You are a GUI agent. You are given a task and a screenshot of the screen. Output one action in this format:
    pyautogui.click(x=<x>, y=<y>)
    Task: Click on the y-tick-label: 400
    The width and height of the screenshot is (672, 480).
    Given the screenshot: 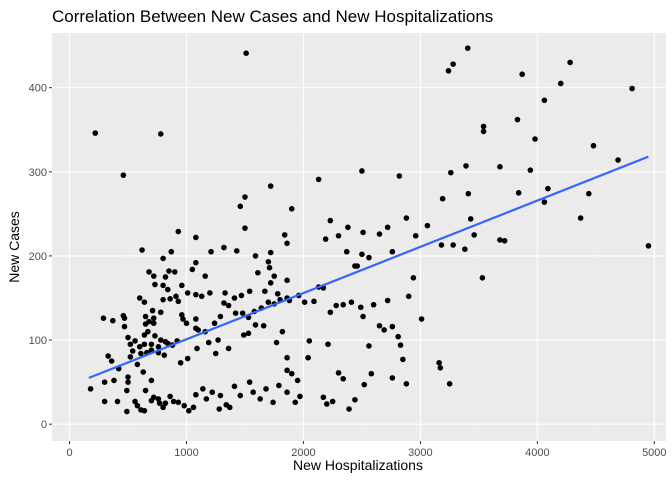 What is the action you would take?
    pyautogui.click(x=38, y=89)
    